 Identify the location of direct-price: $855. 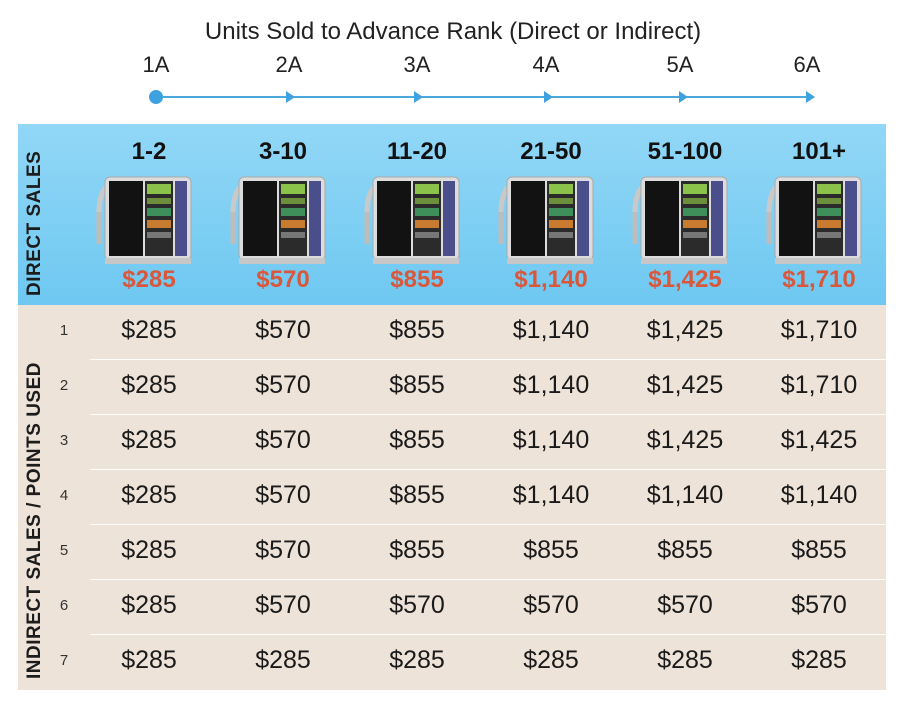
(417, 279).